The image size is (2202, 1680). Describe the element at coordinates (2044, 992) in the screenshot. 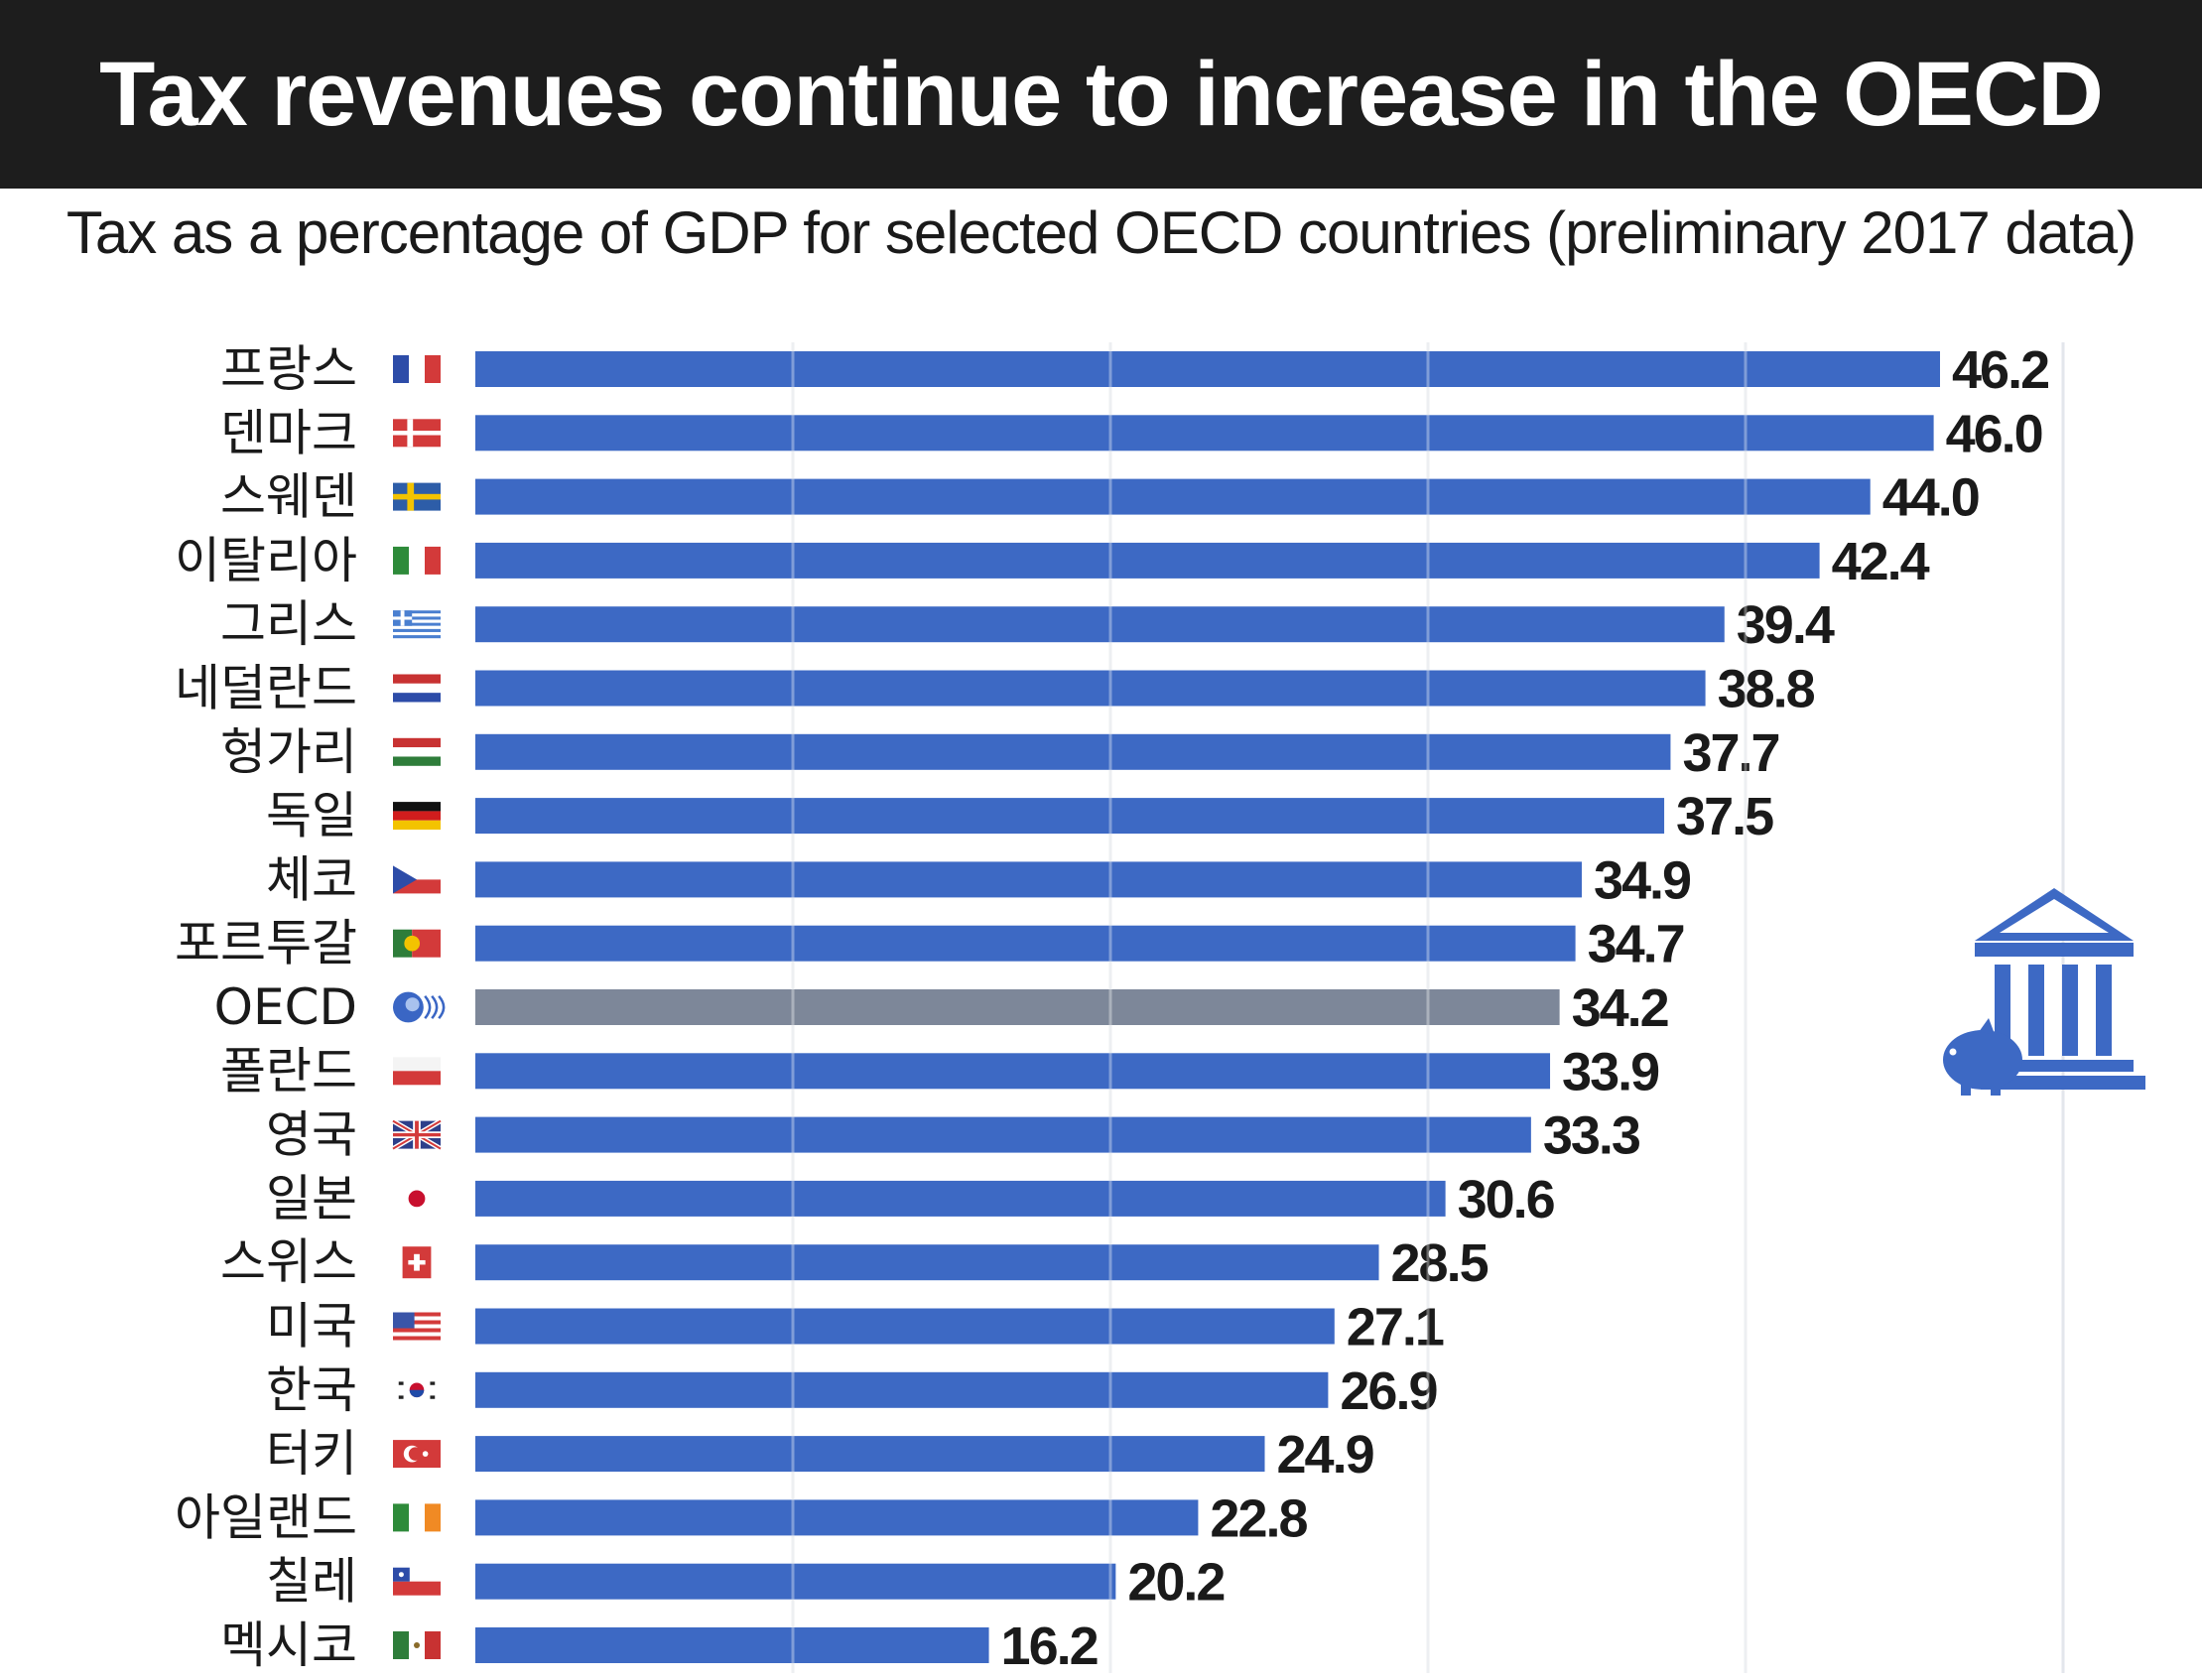

I see `bank-piggy-icon` at that location.